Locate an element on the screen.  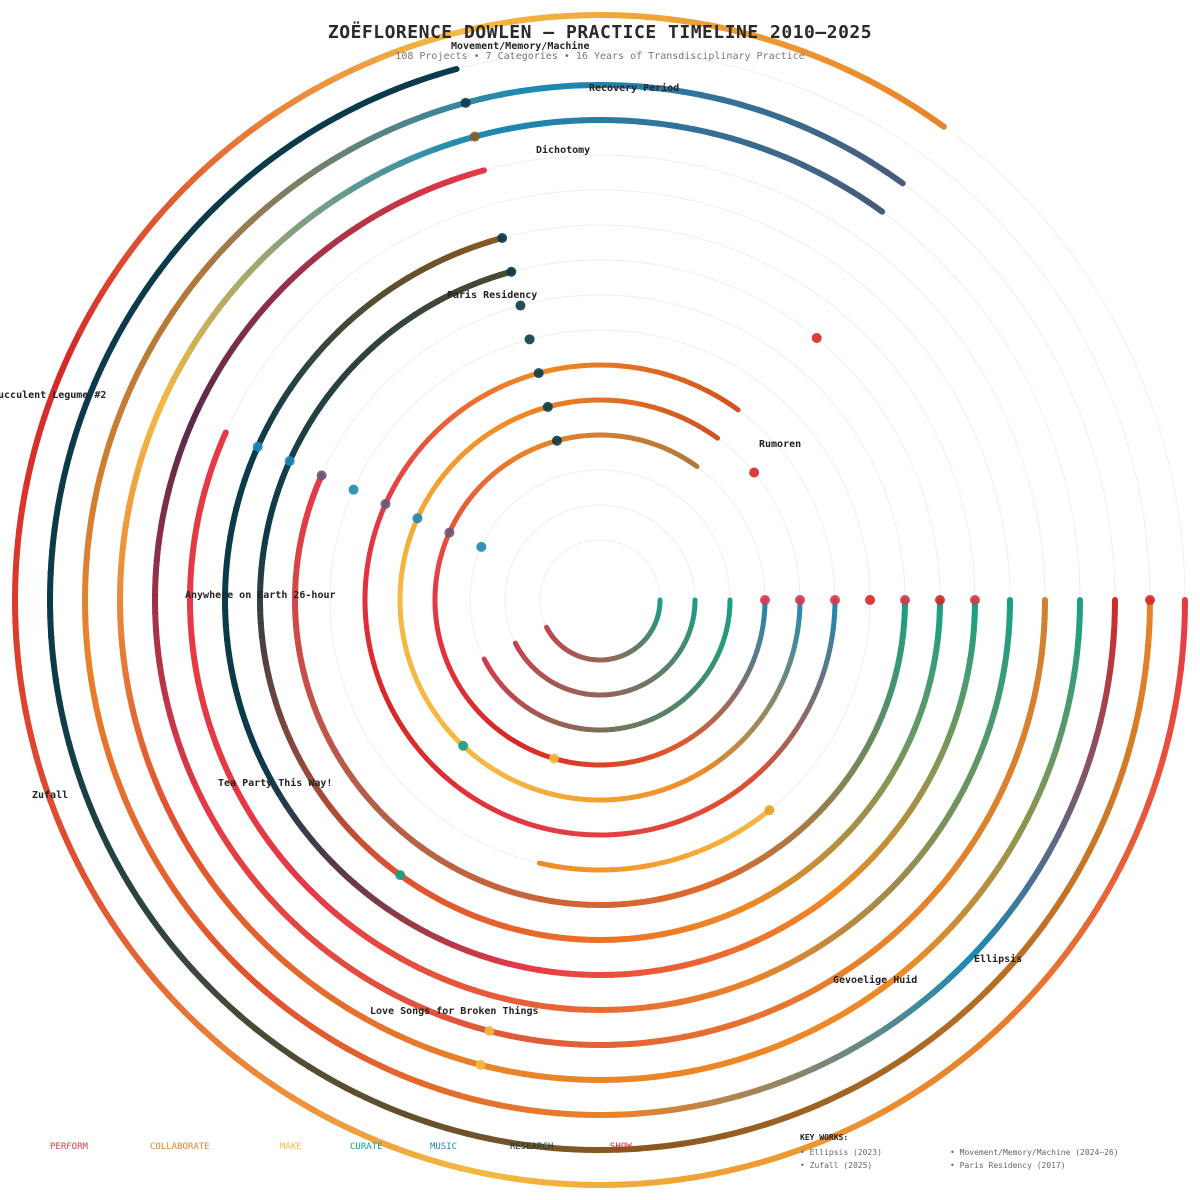
project-point-2024 is located at coordinates (1150, 600).